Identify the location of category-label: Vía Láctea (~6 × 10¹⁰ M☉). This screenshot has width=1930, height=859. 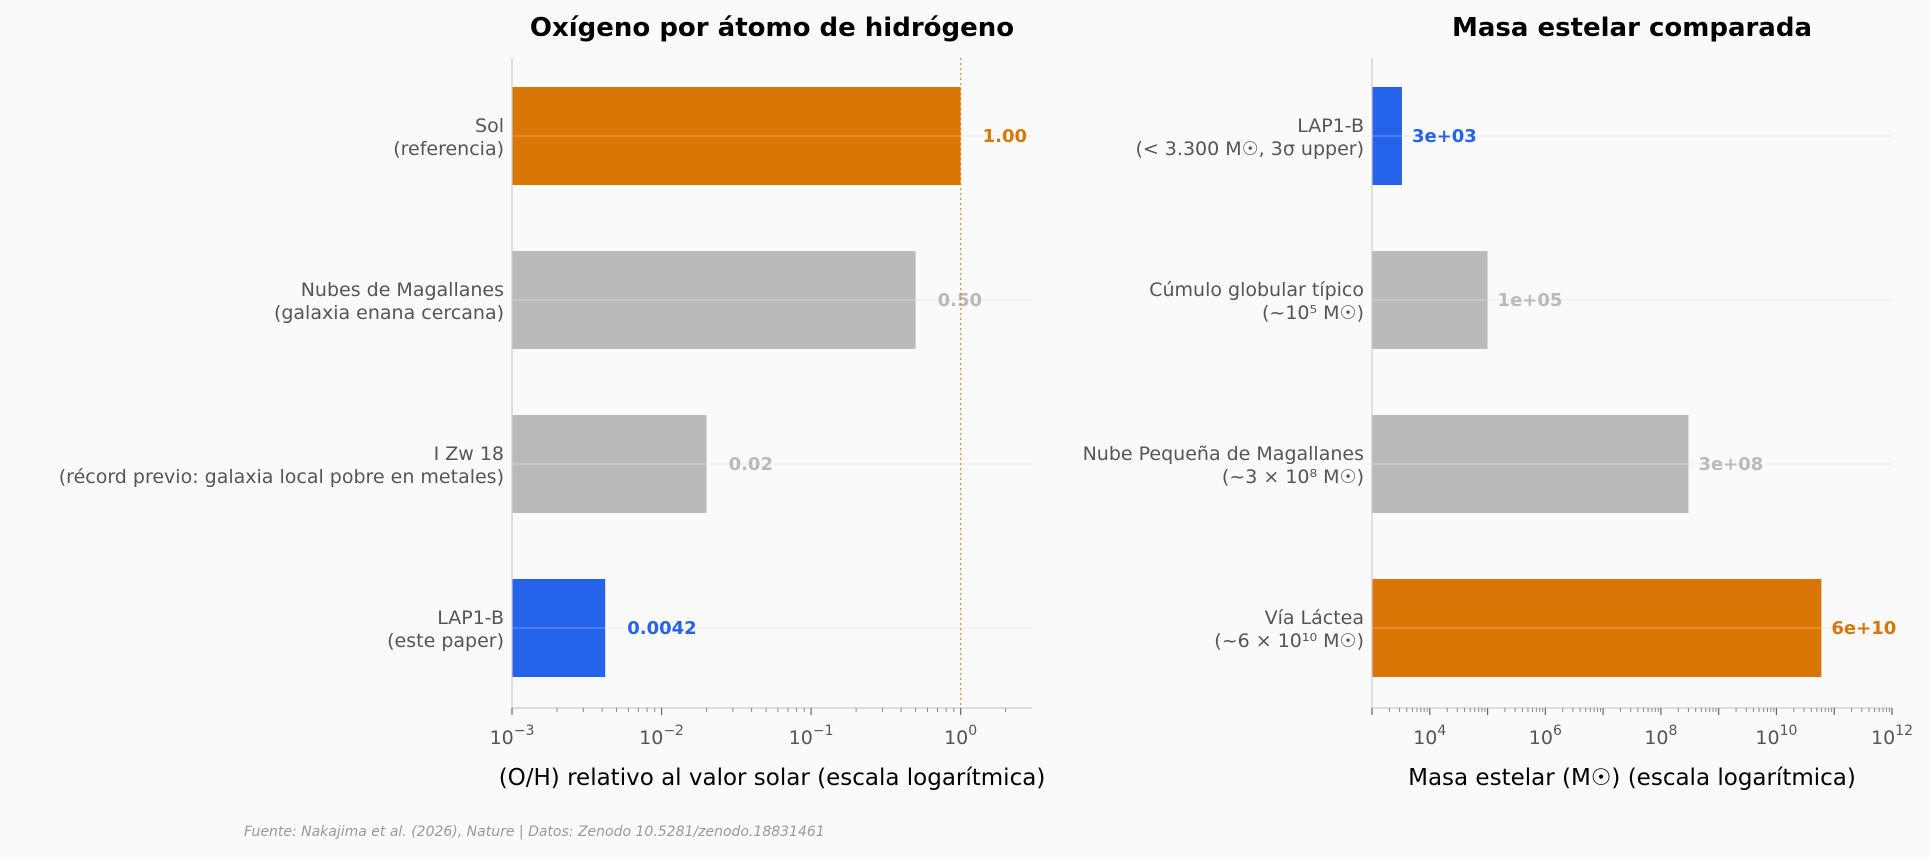
(1289, 629).